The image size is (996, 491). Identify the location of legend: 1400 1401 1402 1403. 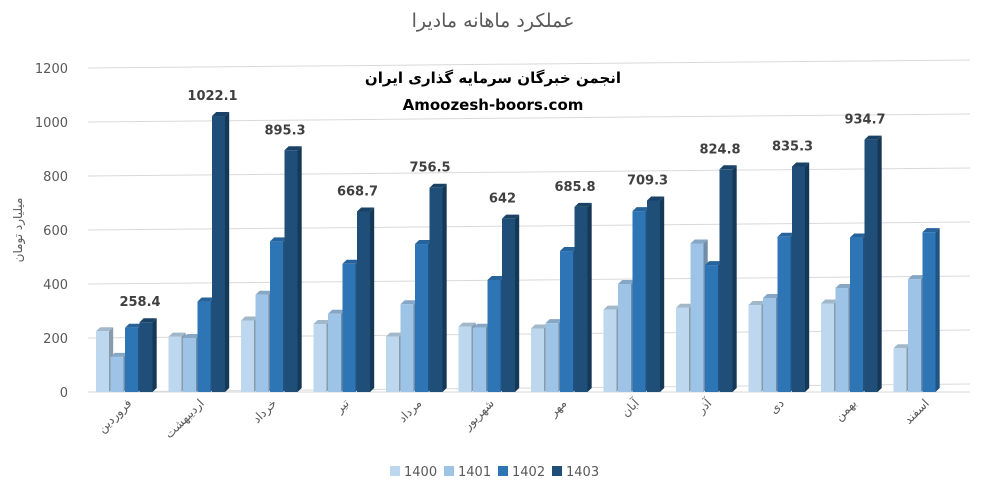
(494, 472).